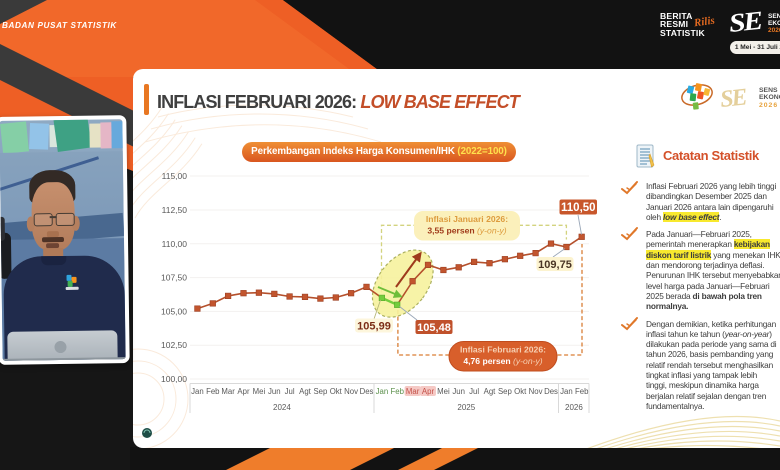 The height and width of the screenshot is (470, 780). Describe the element at coordinates (174, 345) in the screenshot. I see `svg-text: 102,50` at that location.